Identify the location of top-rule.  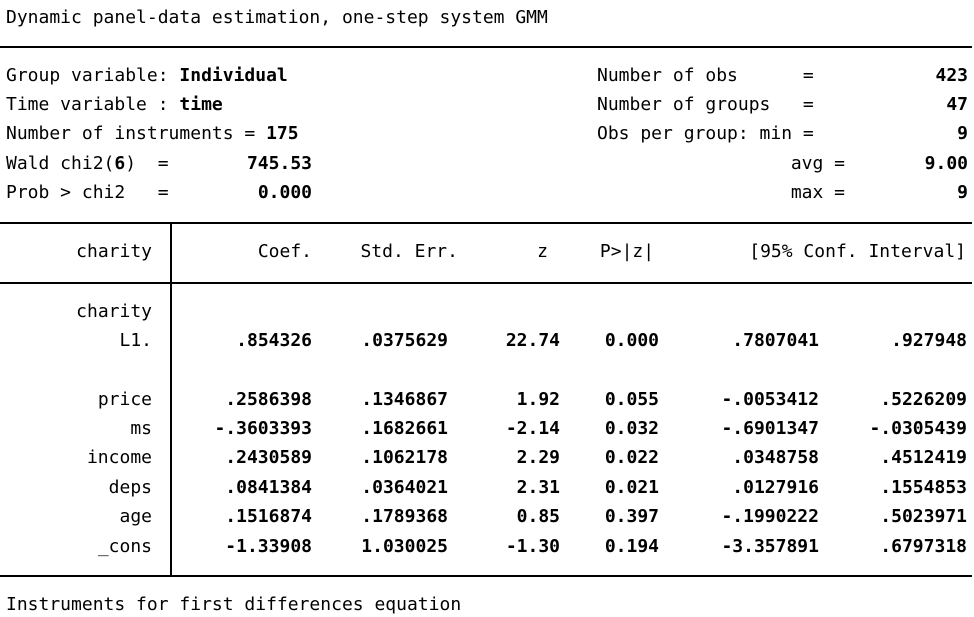
(486, 47).